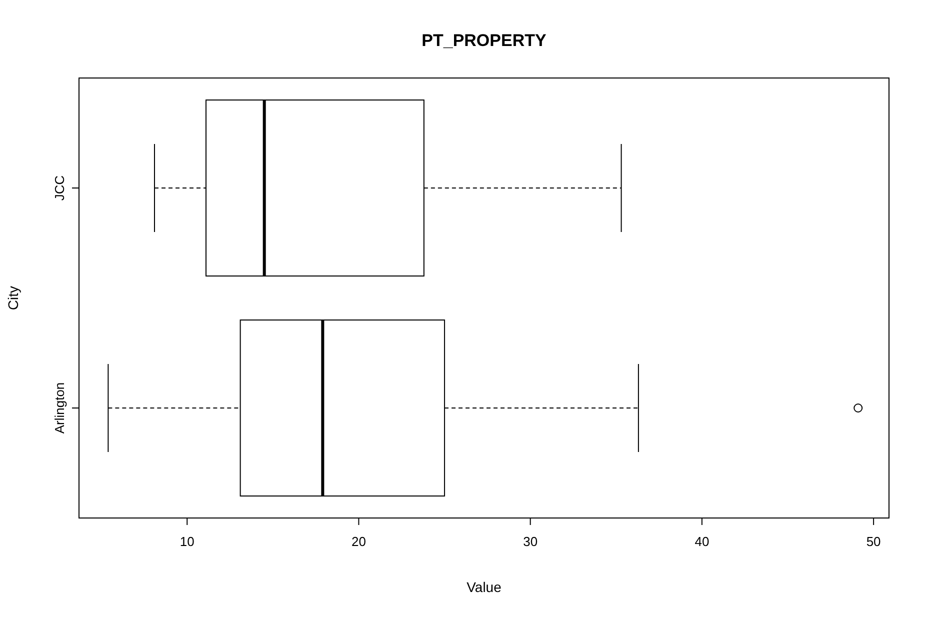 The height and width of the screenshot is (617, 930). I want to click on y-axis-title: City, so click(13, 298).